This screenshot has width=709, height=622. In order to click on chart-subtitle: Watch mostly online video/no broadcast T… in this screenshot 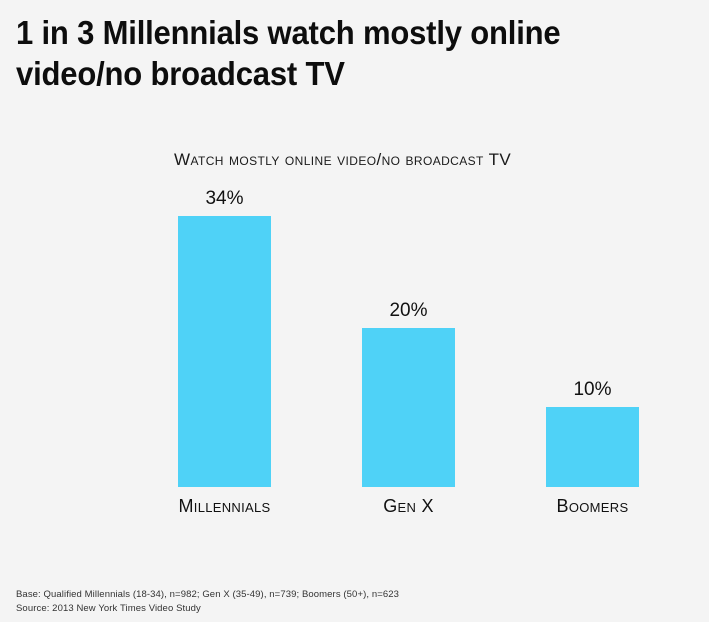, I will do `click(343, 159)`.